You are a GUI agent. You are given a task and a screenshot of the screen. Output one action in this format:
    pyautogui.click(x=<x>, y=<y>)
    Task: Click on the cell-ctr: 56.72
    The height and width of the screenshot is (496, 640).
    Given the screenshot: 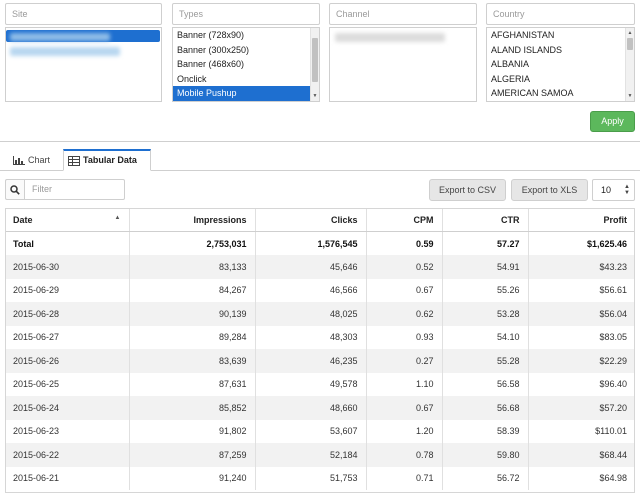 What is the action you would take?
    pyautogui.click(x=485, y=478)
    